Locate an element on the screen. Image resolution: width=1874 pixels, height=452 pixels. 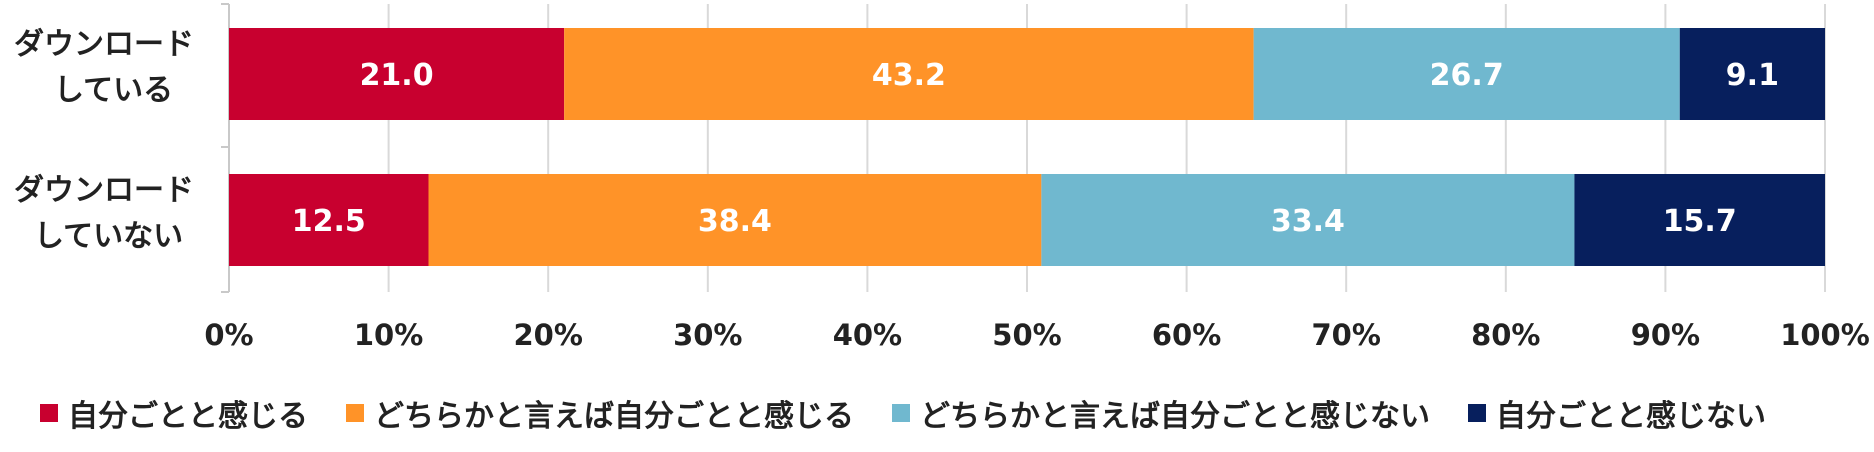
category-label-line: している is located at coordinates (114, 90).